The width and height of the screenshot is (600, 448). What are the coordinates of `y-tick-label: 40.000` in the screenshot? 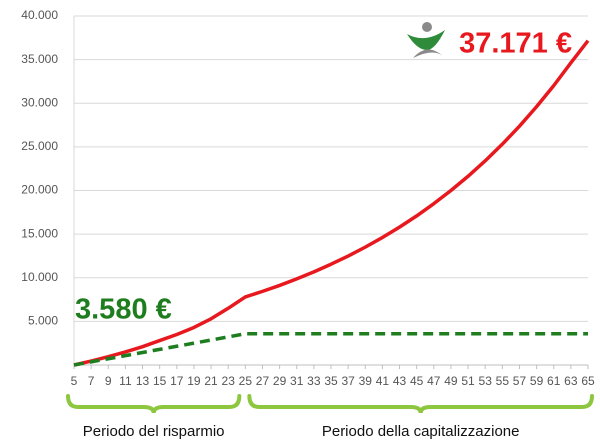 It's located at (39, 15).